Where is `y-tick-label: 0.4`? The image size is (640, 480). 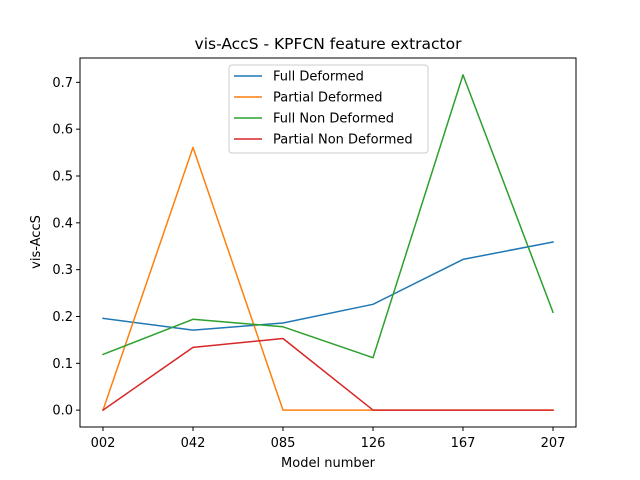 y-tick-label: 0.4 is located at coordinates (62, 223).